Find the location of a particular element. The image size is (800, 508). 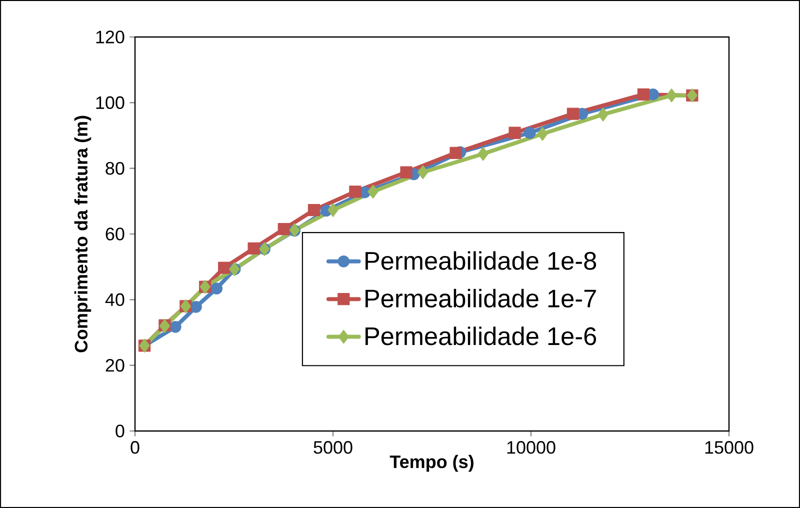

y-tick-label: 100 is located at coordinates (110, 103).